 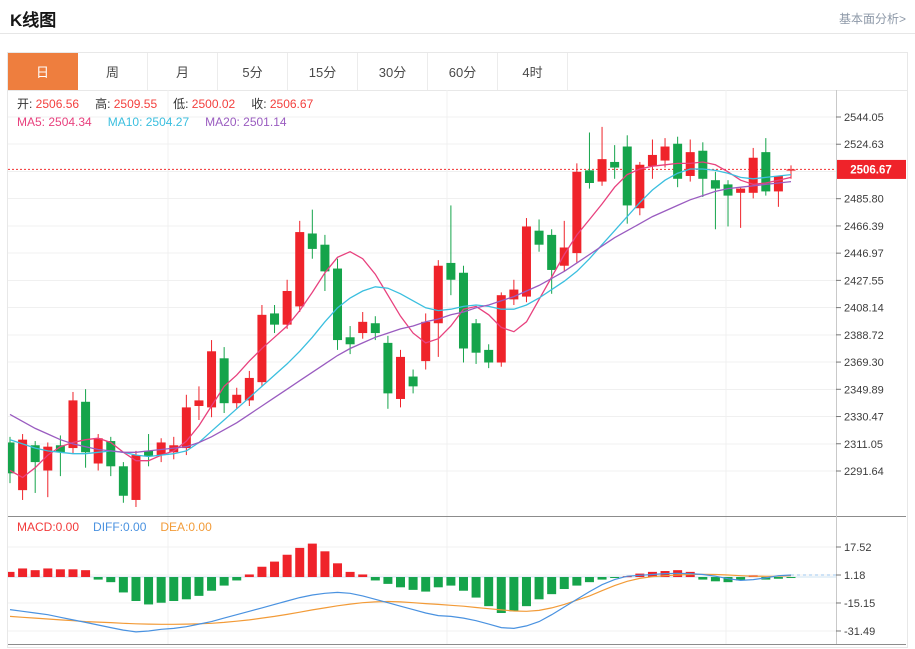 What do you see at coordinates (103, 104) in the screenshot?
I see `ohlc-item-label: 高:` at bounding box center [103, 104].